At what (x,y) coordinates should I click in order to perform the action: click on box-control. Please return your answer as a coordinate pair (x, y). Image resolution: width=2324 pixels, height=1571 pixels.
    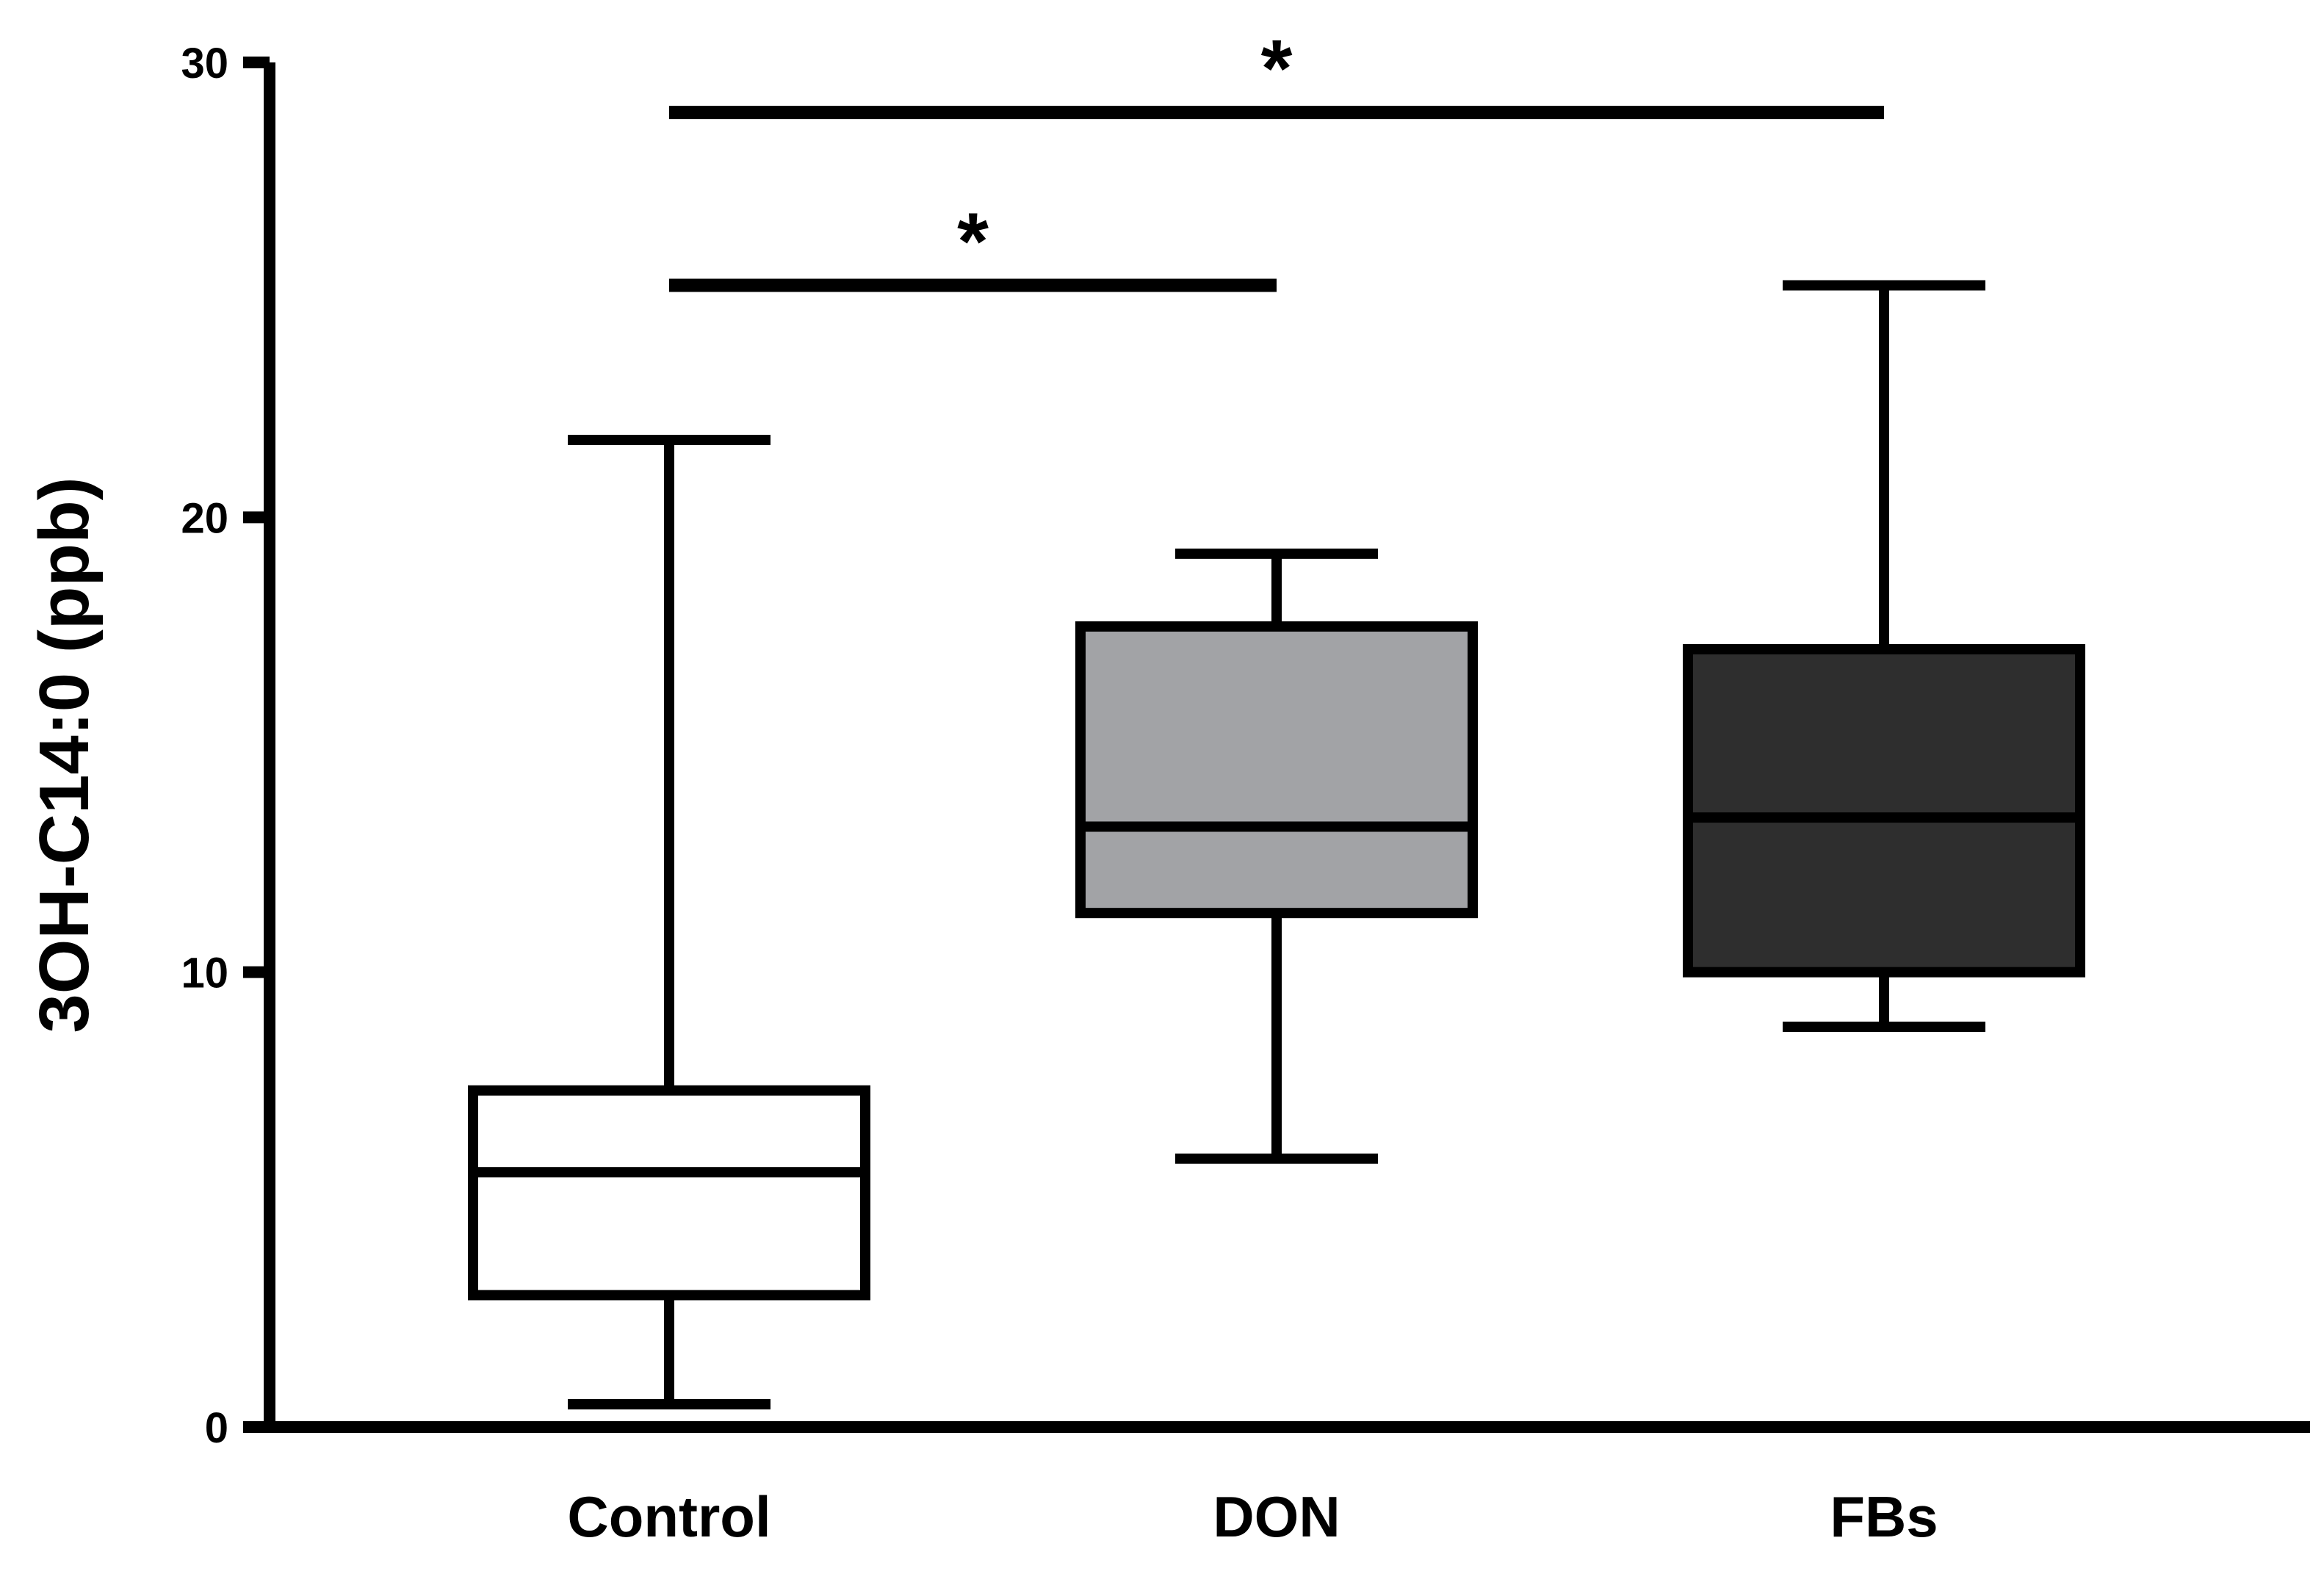
    Looking at the image, I should click on (669, 922).